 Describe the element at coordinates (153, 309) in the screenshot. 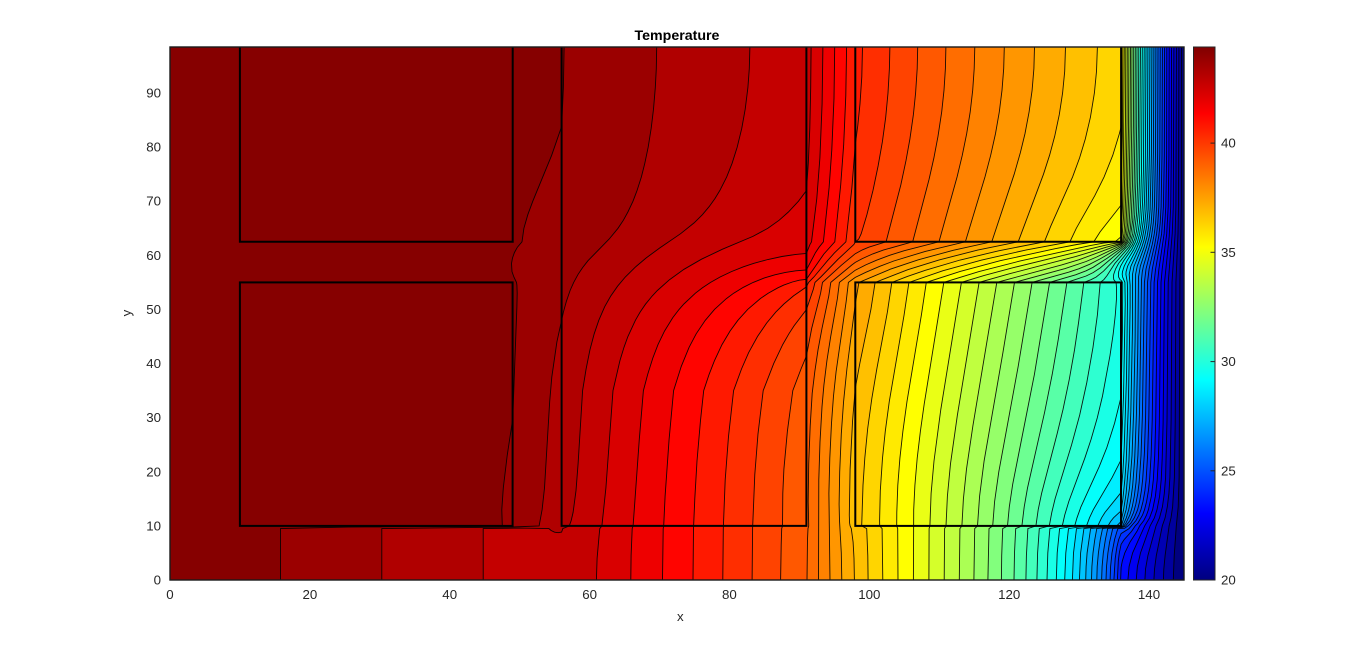

I see `svg-text: 50` at that location.